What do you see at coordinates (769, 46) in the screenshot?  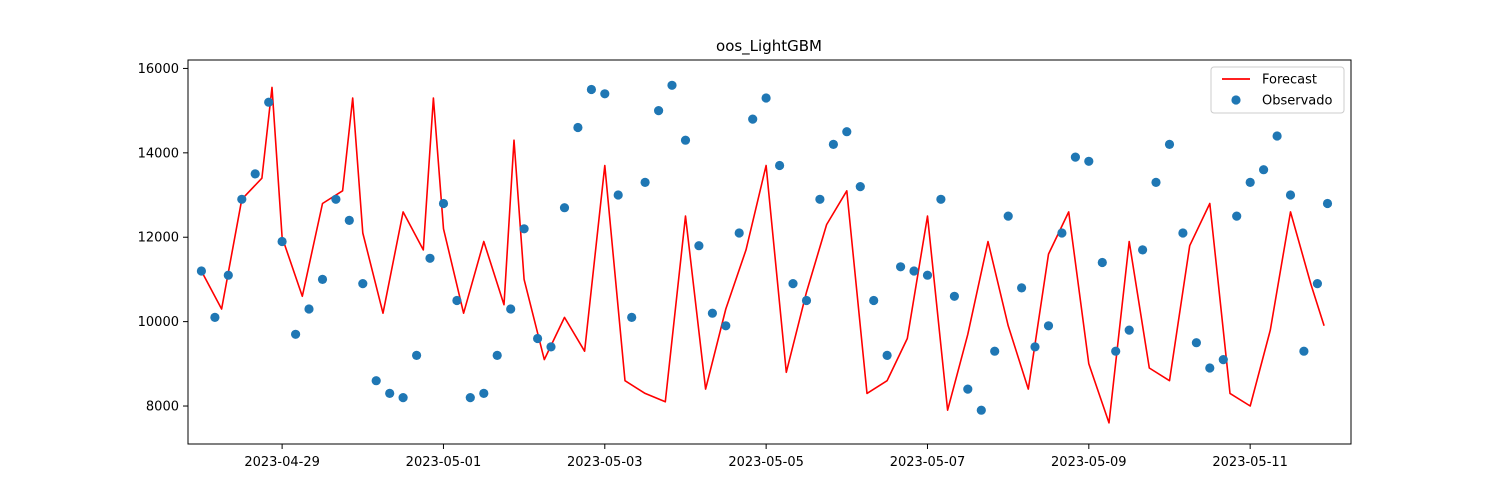 I see `chart-title: oos_LightGBM` at bounding box center [769, 46].